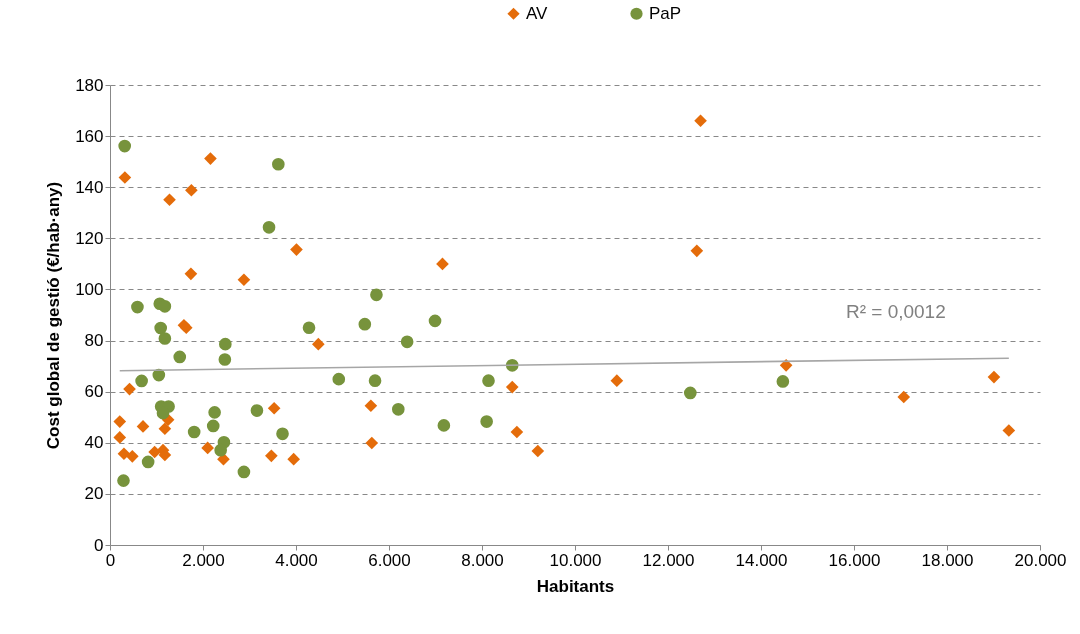 This screenshot has height=634, width=1080. I want to click on x-tick-label: 2.000, so click(203, 560).